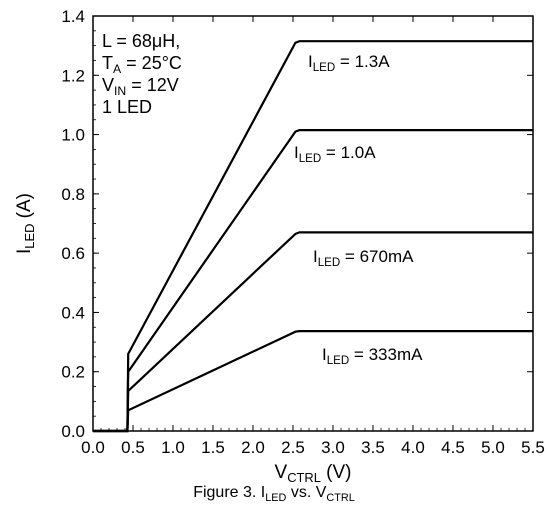  What do you see at coordinates (73, 312) in the screenshot?
I see `y-tick-label: 0.4` at bounding box center [73, 312].